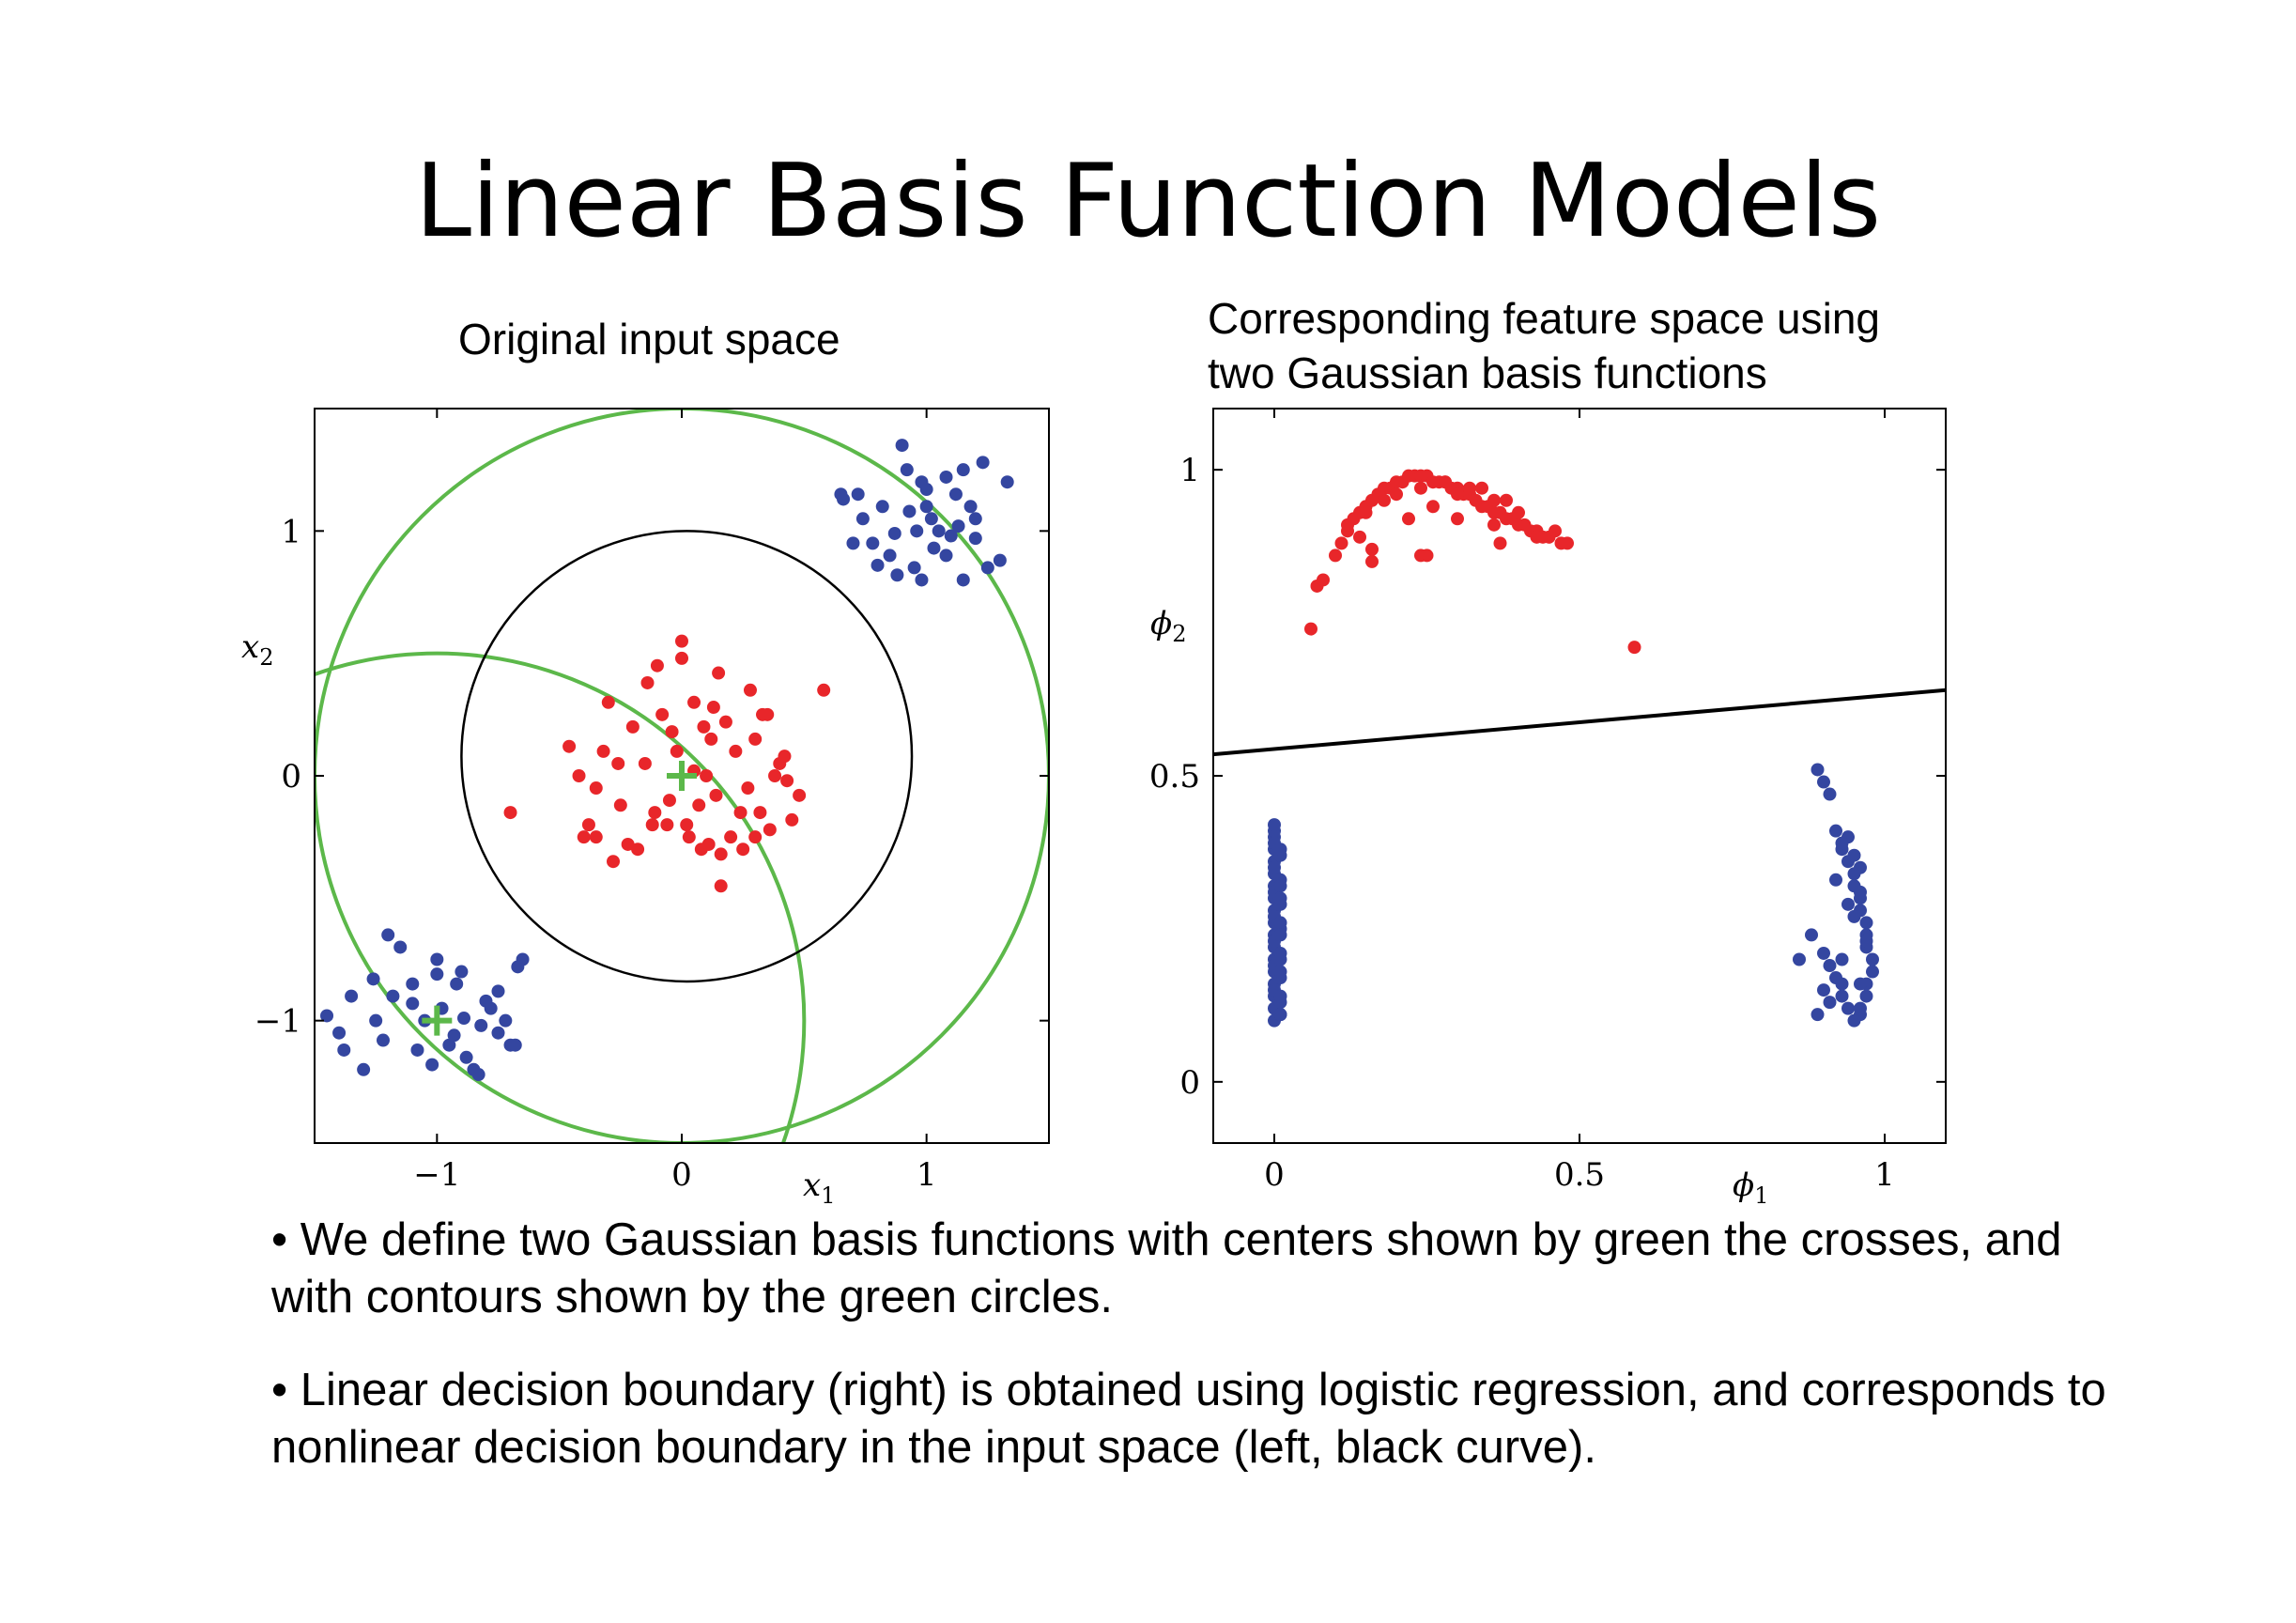 The height and width of the screenshot is (1623, 2296). I want to click on x-tick-label: 1, so click(927, 1175).